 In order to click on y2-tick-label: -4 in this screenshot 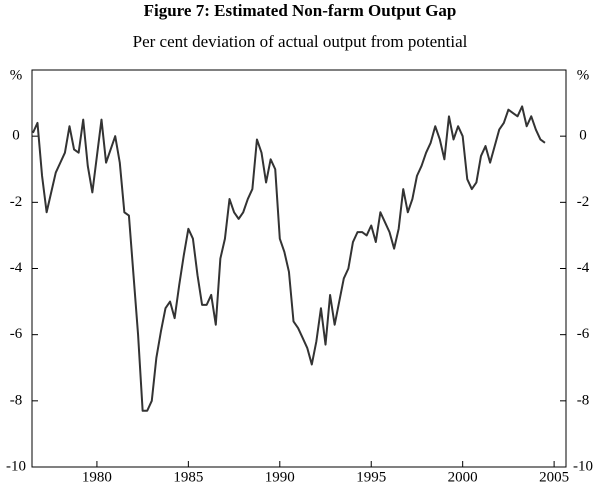, I will do `click(583, 268)`.